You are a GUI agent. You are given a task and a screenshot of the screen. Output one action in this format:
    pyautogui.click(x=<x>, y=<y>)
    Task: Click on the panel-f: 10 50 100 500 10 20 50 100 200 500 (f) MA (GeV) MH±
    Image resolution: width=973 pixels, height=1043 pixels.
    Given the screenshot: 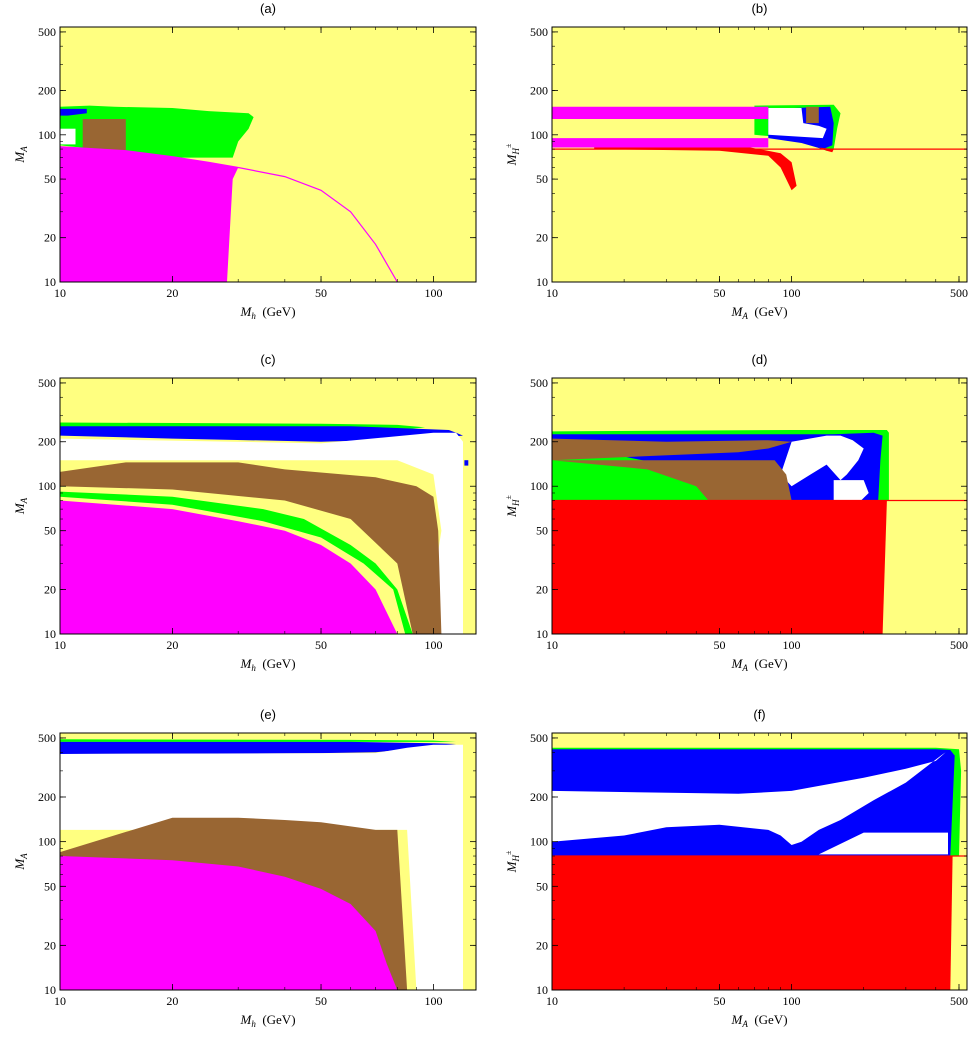 What is the action you would take?
    pyautogui.click(x=736, y=868)
    